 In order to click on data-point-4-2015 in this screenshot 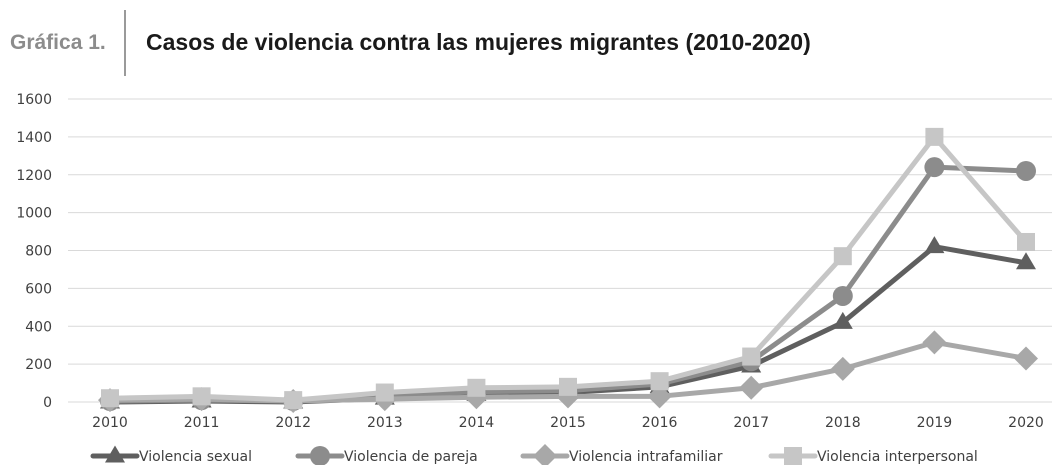, I will do `click(568, 386)`.